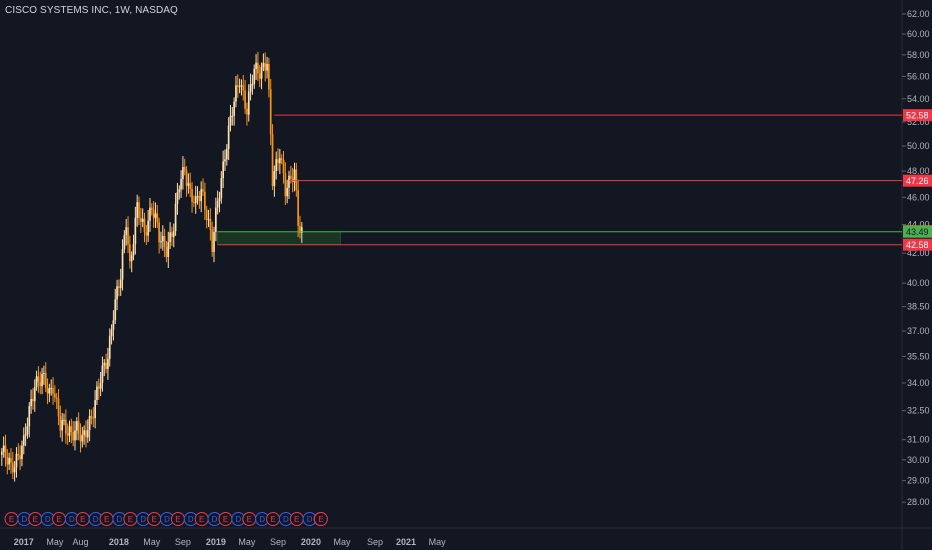  I want to click on x-tick-label: 2018, so click(119, 542).